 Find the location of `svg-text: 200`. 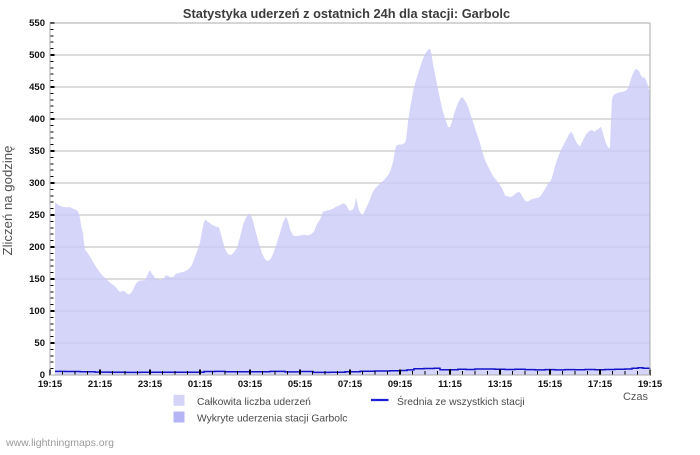

svg-text: 200 is located at coordinates (37, 247).